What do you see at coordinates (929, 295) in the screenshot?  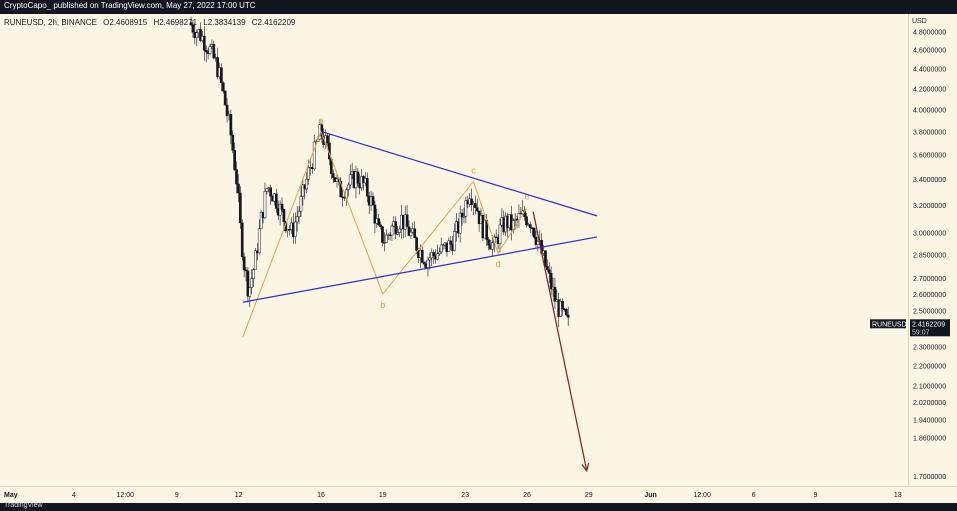 I see `price-tick-label: 2.6000000` at bounding box center [929, 295].